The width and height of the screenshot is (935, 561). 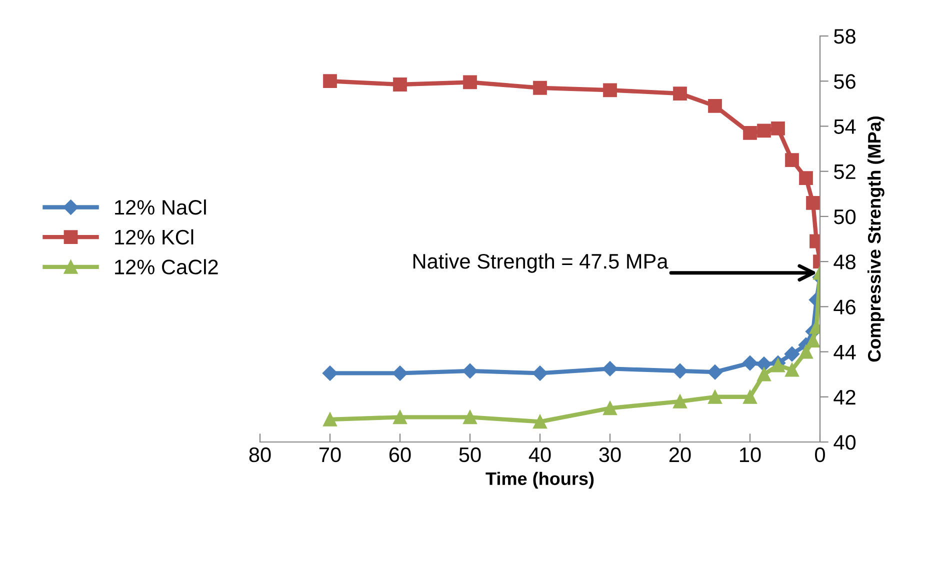 What do you see at coordinates (845, 397) in the screenshot?
I see `y-tick-label: 42` at bounding box center [845, 397].